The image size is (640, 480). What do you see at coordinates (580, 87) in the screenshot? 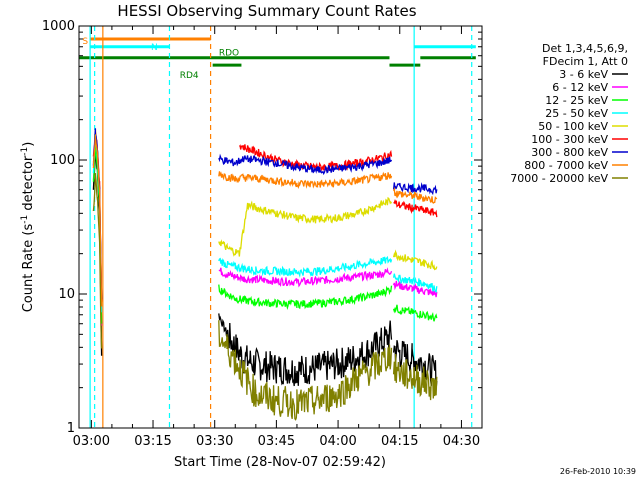
I see `legend-entry-label: 6 - 12 keV` at bounding box center [580, 87].